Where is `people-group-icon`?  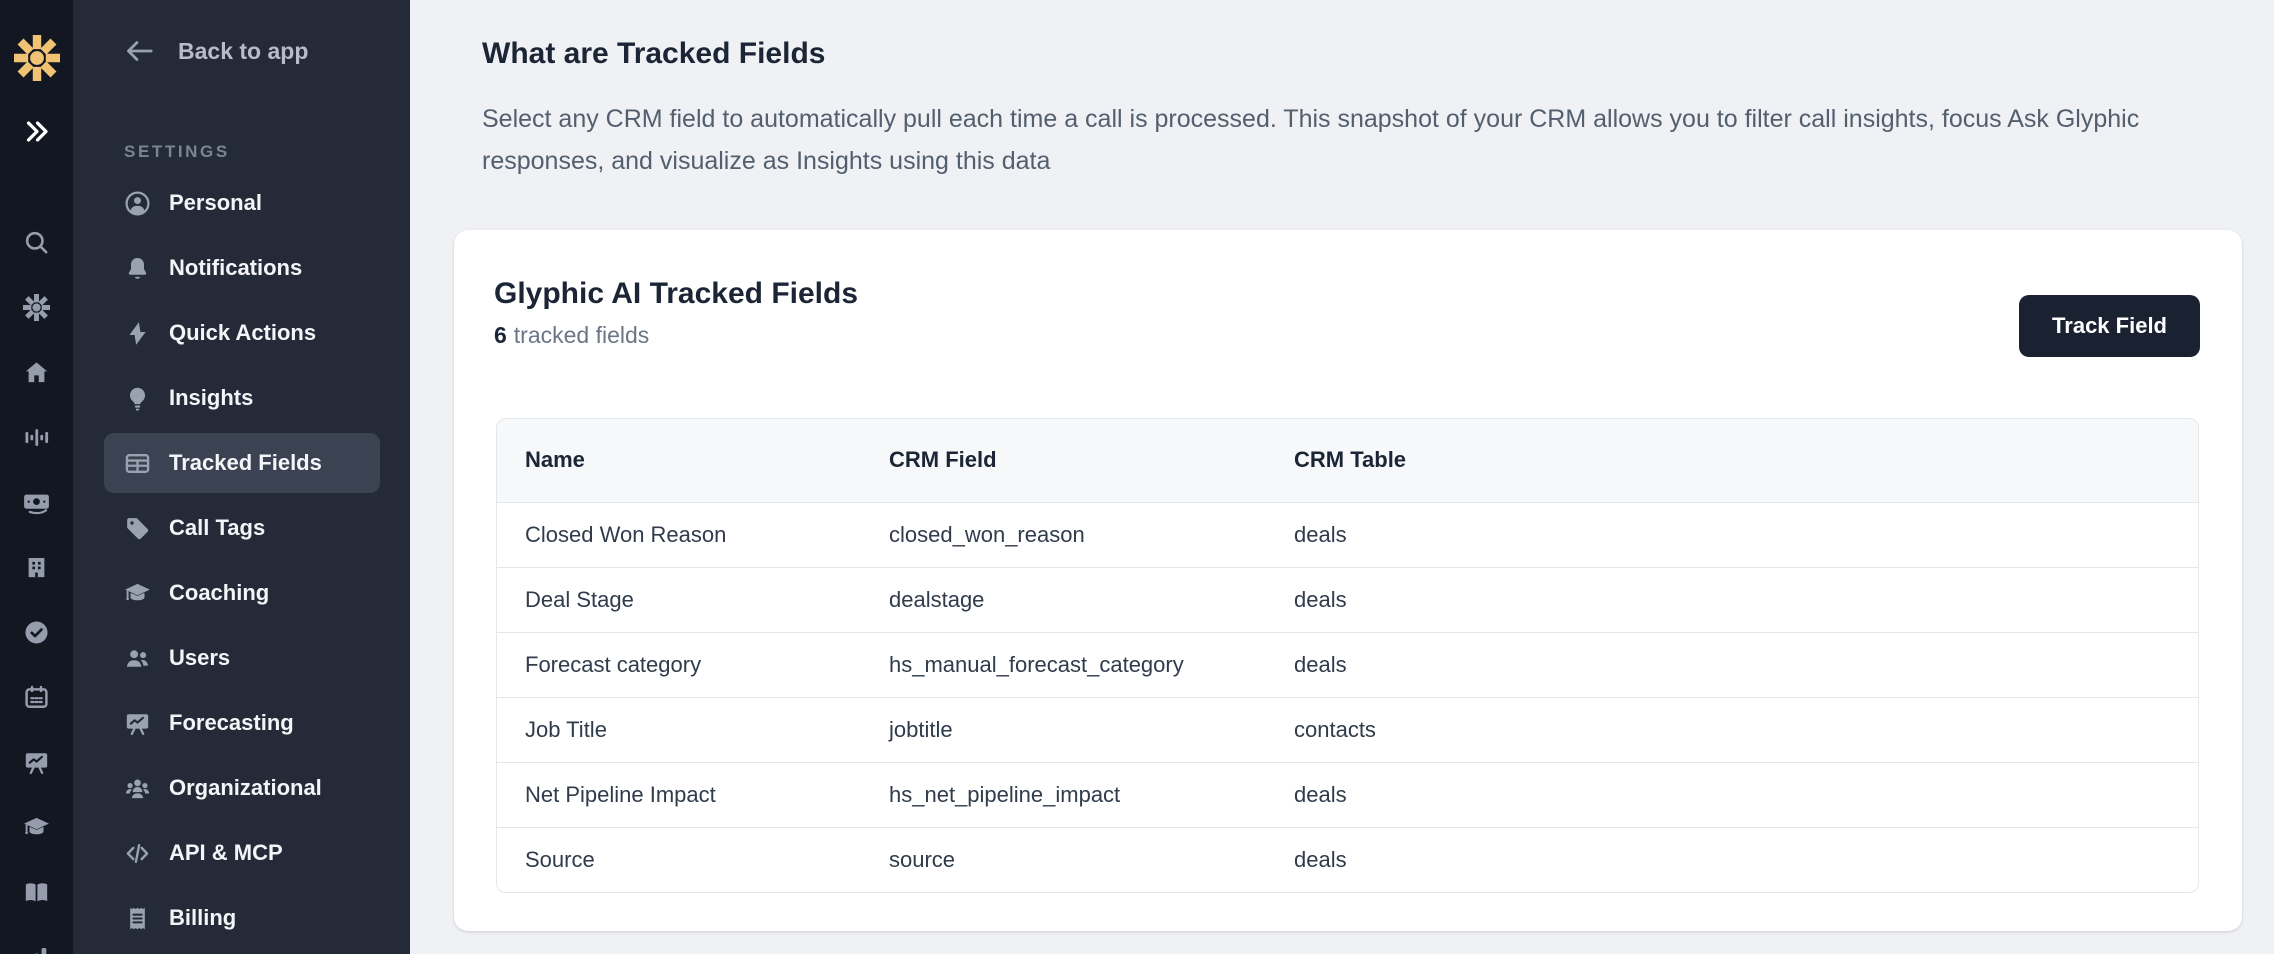
people-group-icon is located at coordinates (137, 788).